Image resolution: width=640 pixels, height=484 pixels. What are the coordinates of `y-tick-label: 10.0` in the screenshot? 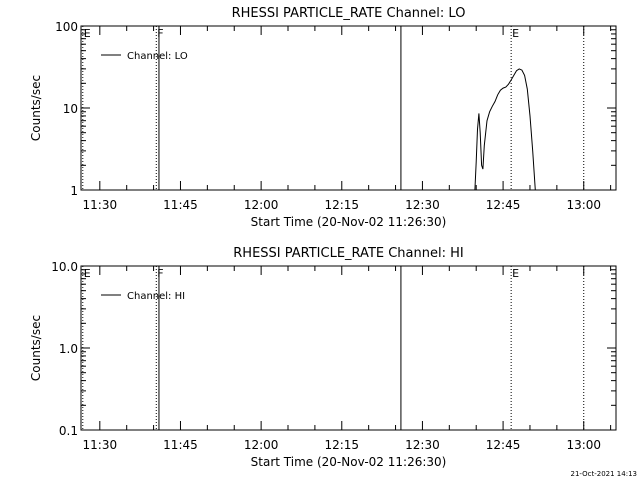 It's located at (64, 267).